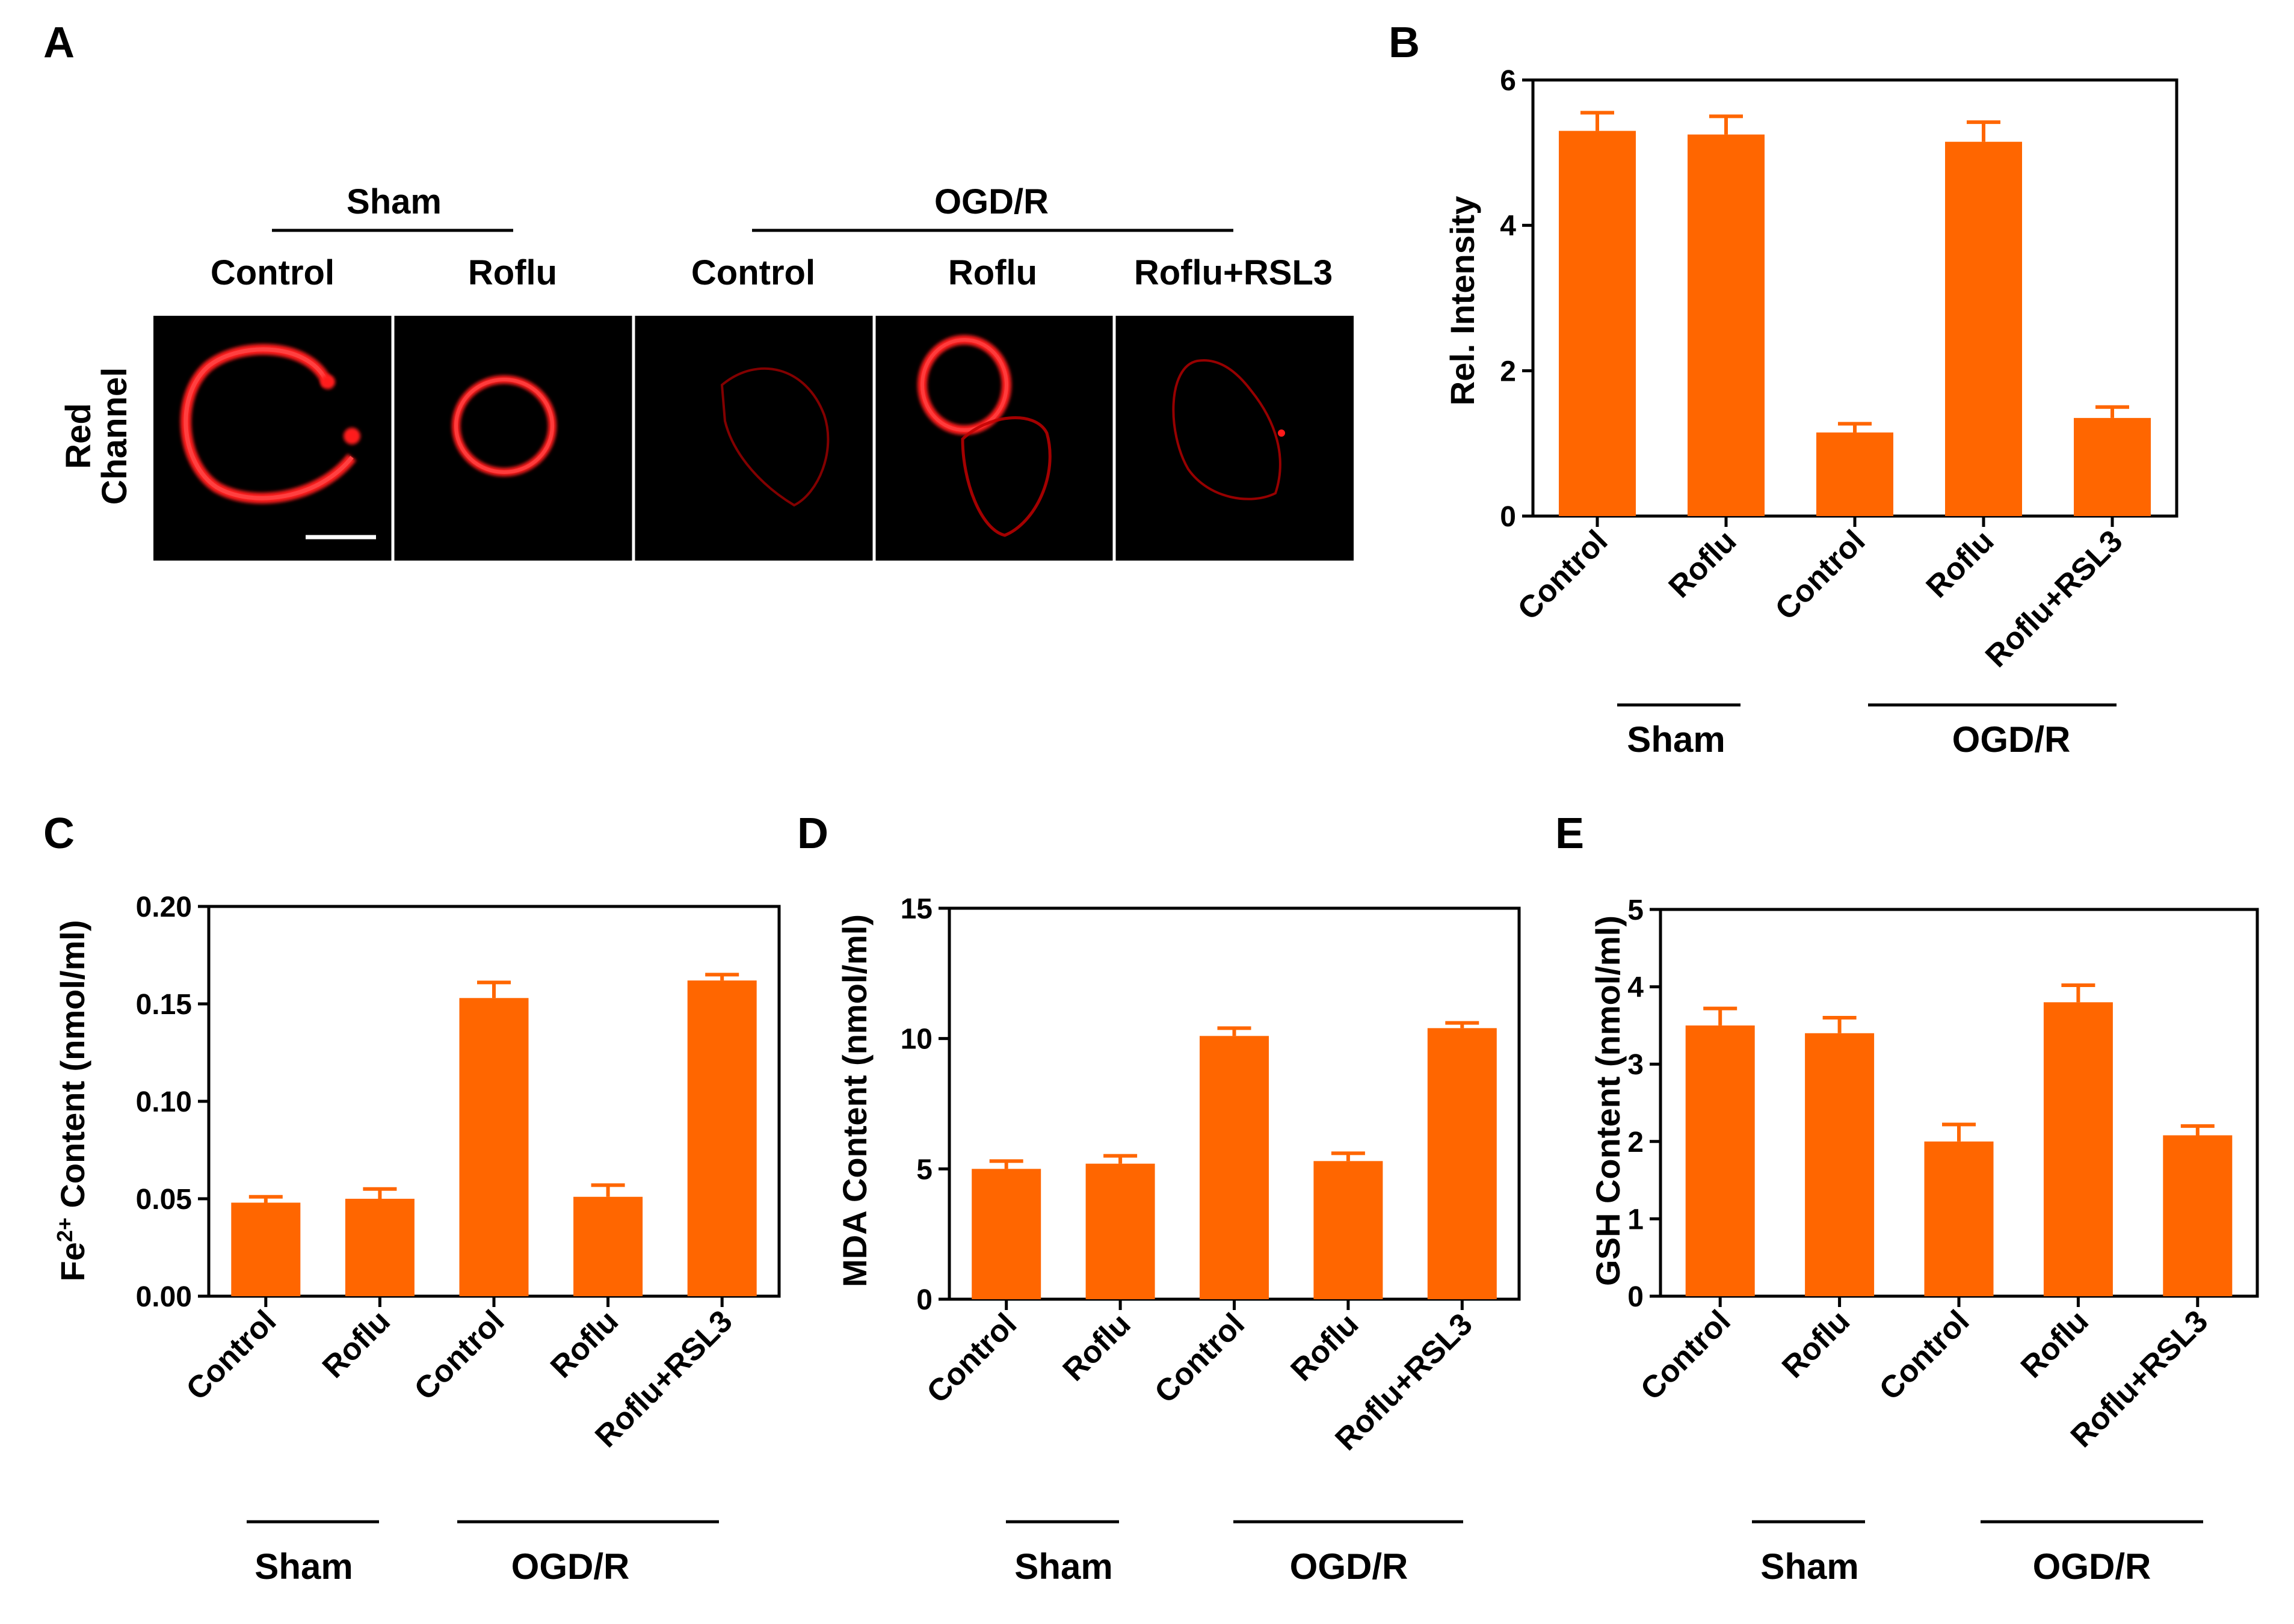 The image size is (2294, 1624). I want to click on panel-a-row-label: Red Channel, so click(96, 436).